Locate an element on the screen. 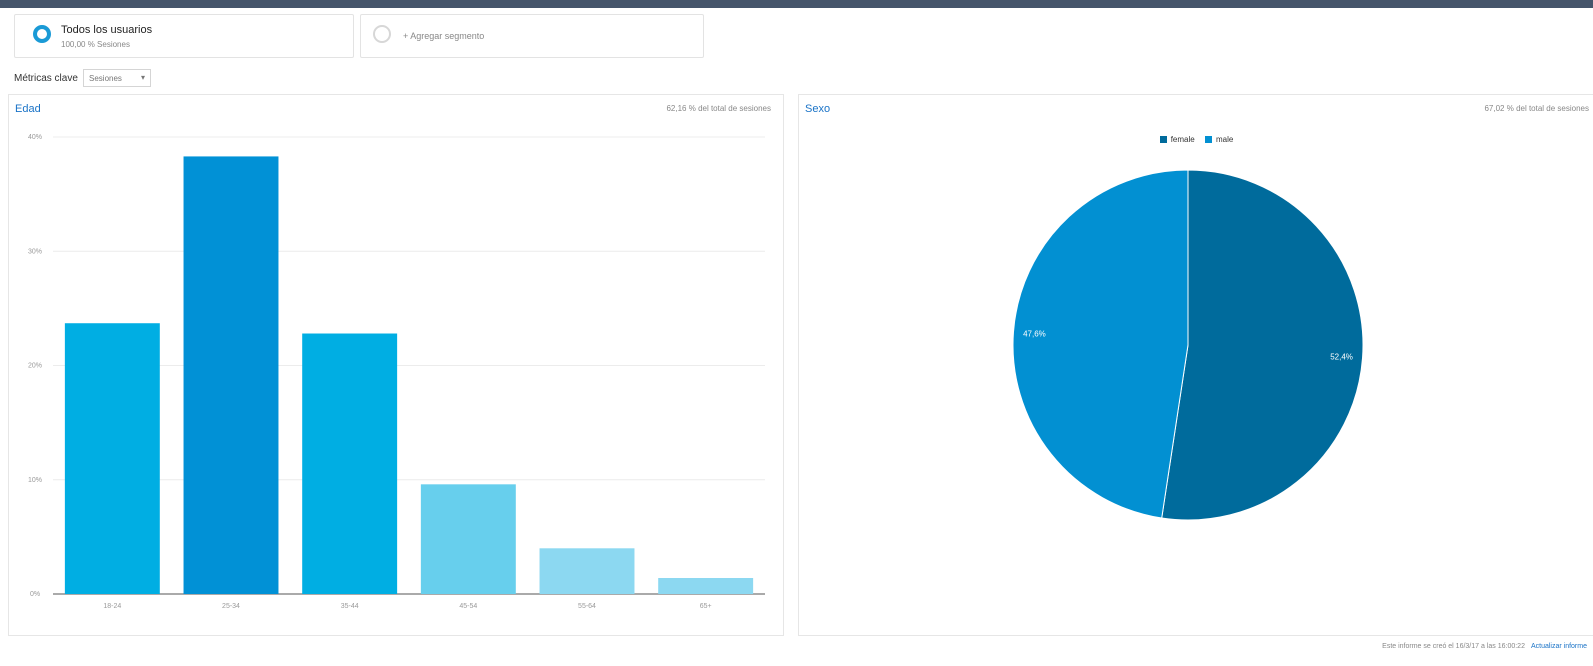  segment-all-users: Todos los usuarios 100,00 % Sesiones is located at coordinates (184, 36).